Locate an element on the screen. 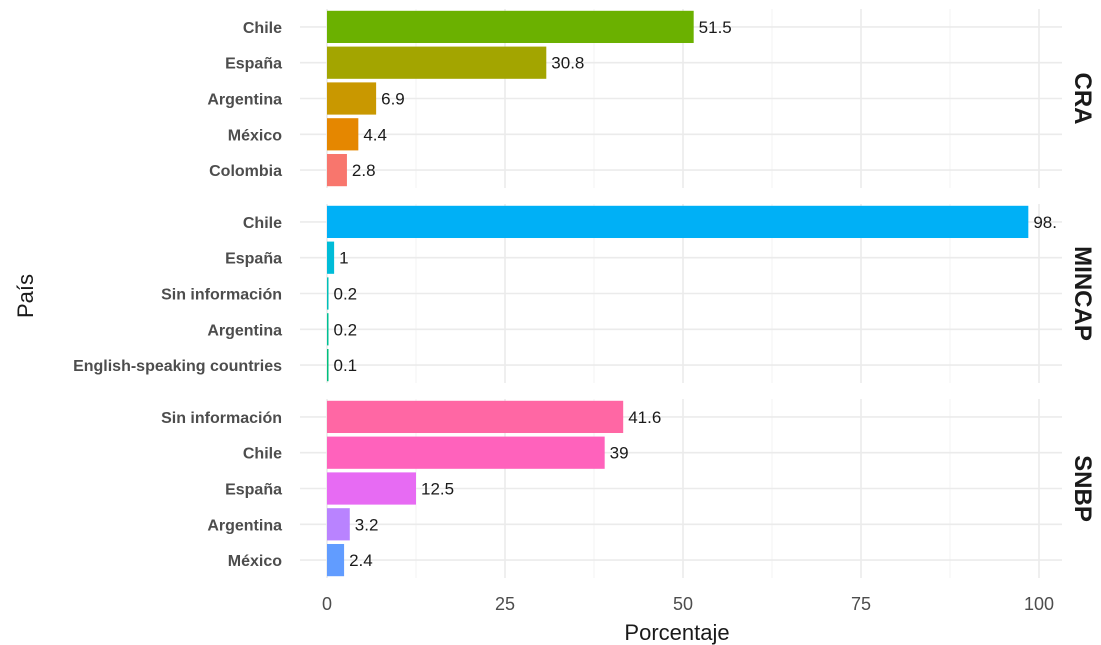 Image resolution: width=1101 pixels, height=645 pixels. value-label: 41.6 is located at coordinates (644, 417).